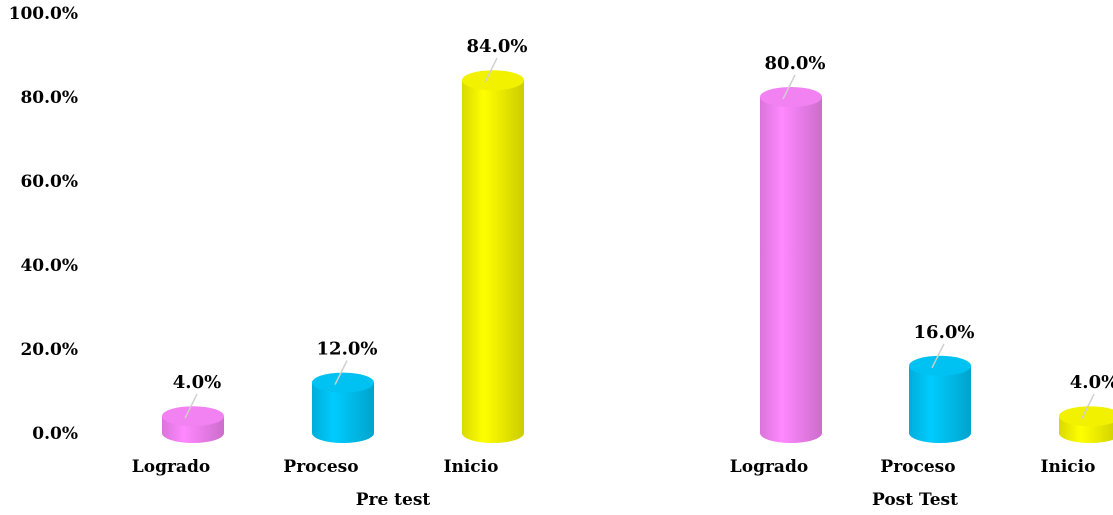 The image size is (1113, 515). What do you see at coordinates (49, 182) in the screenshot?
I see `y-tick-label: 60.0%` at bounding box center [49, 182].